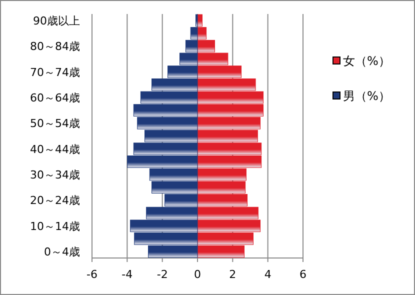 Image resolution: width=415 pixels, height=295 pixels. I want to click on x-tick-label: -4, so click(127, 274).